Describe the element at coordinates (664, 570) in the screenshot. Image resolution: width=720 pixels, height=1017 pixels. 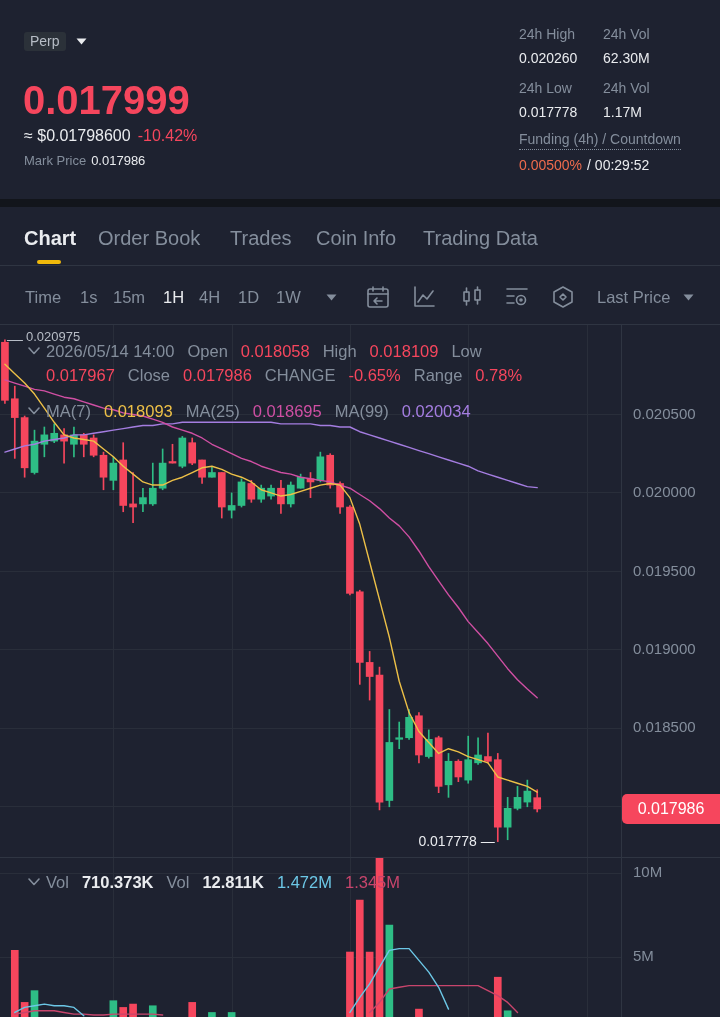
I see `y-tick-label: 0.019500` at that location.